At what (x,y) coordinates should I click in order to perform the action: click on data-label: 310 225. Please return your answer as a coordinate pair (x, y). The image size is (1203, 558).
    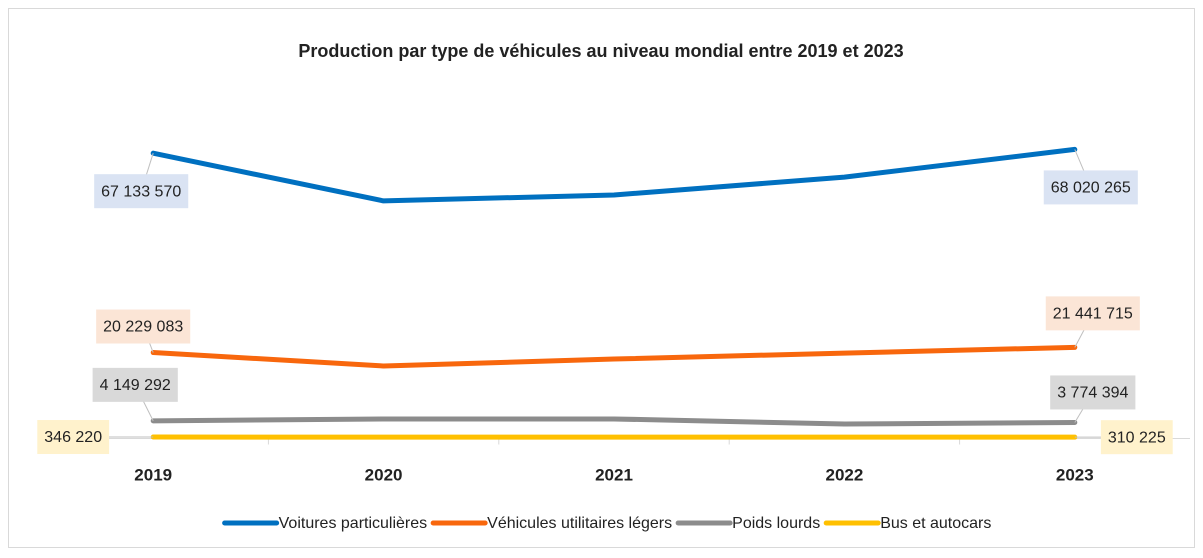
    Looking at the image, I should click on (1137, 437).